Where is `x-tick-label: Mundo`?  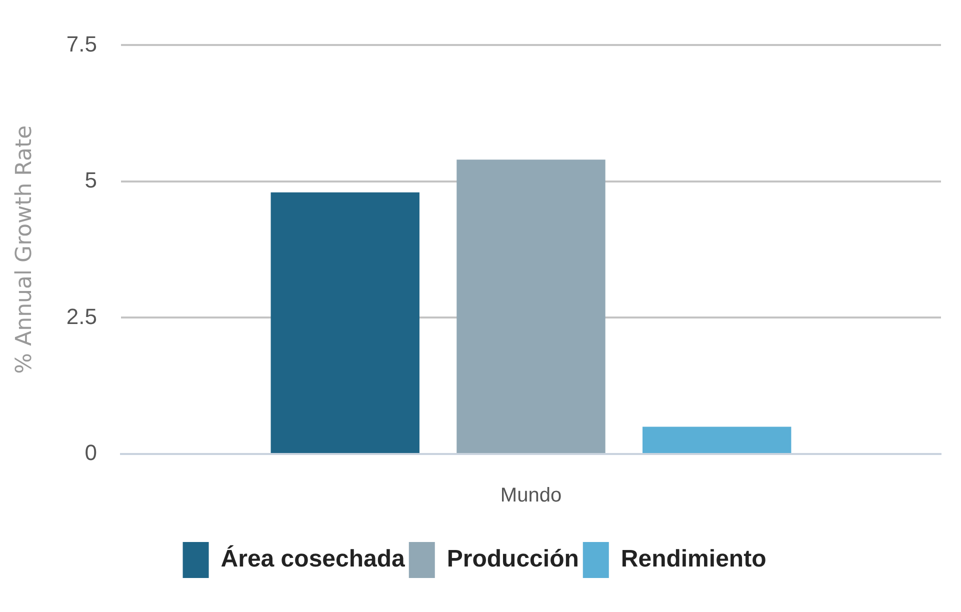
x-tick-label: Mundo is located at coordinates (531, 495).